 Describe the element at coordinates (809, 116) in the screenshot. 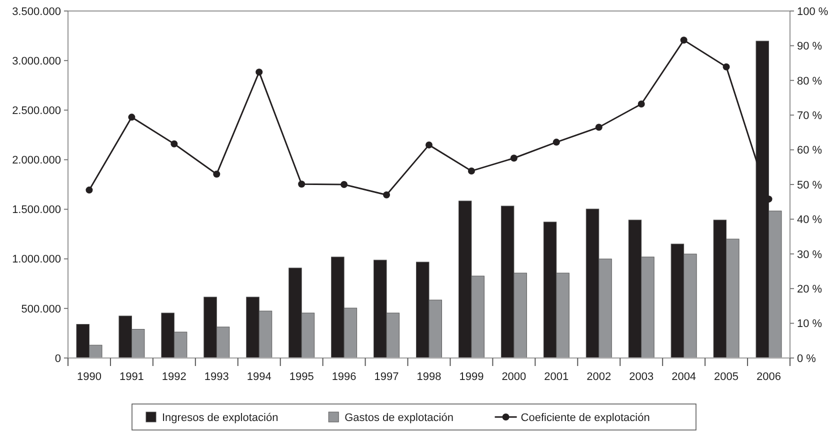

I see `y2-tick-label: 70 %` at that location.